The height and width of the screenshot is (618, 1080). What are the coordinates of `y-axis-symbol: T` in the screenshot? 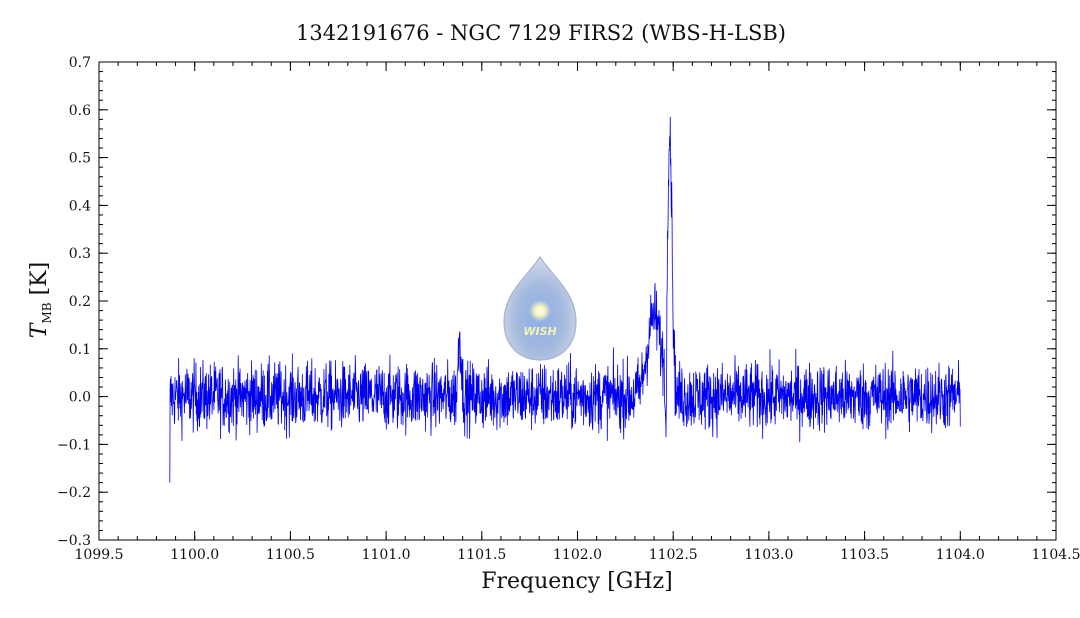 It's located at (39, 329).